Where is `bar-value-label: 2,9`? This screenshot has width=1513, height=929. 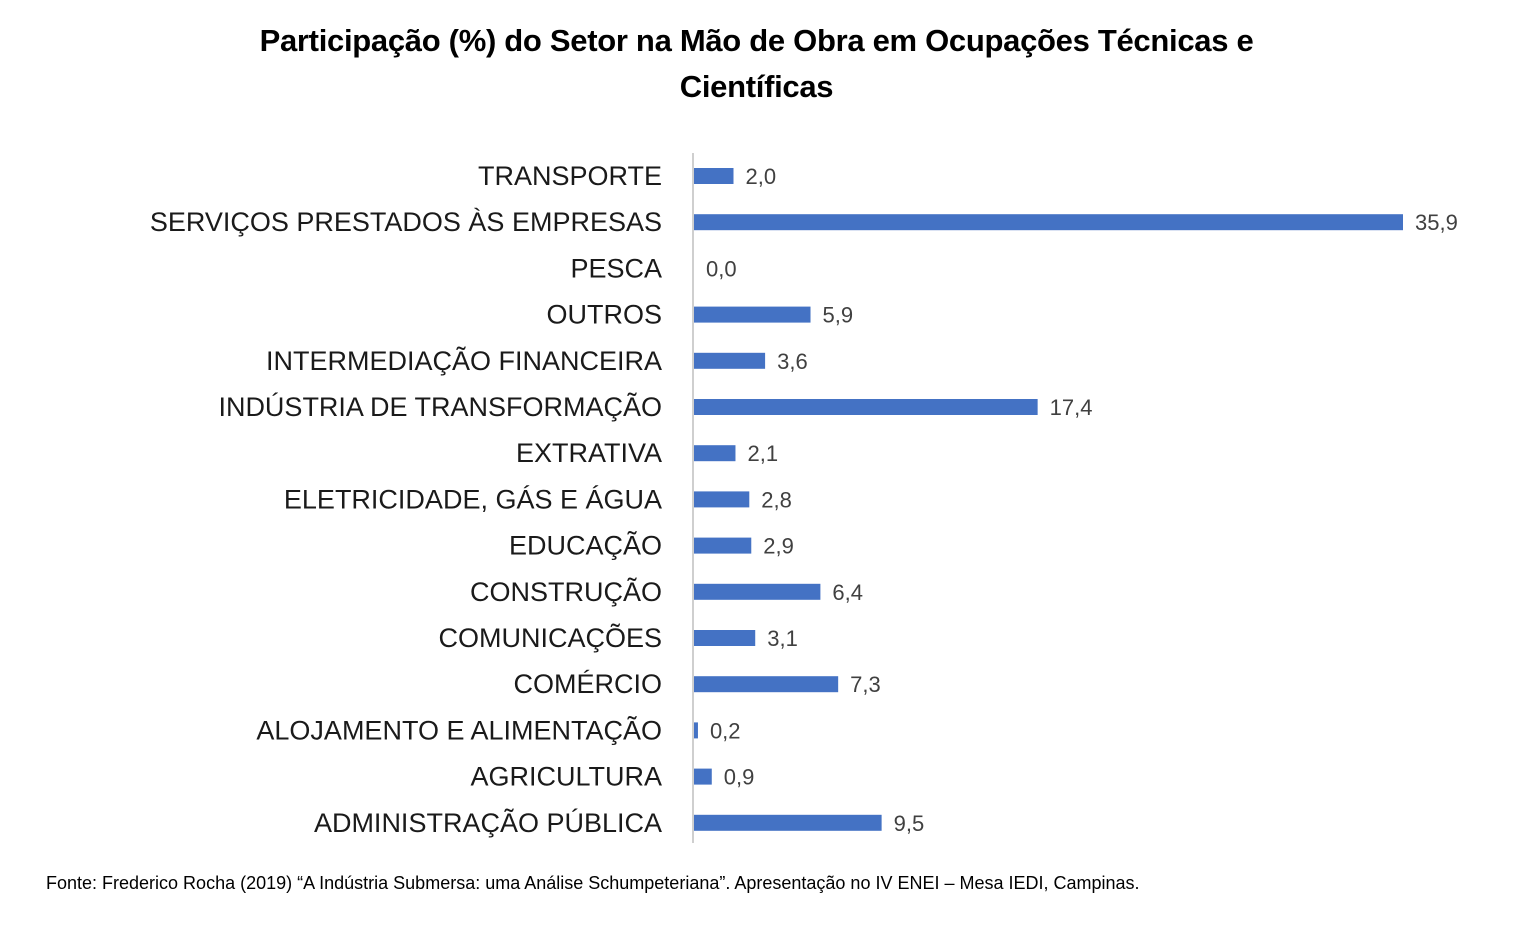 bar-value-label: 2,9 is located at coordinates (778, 546).